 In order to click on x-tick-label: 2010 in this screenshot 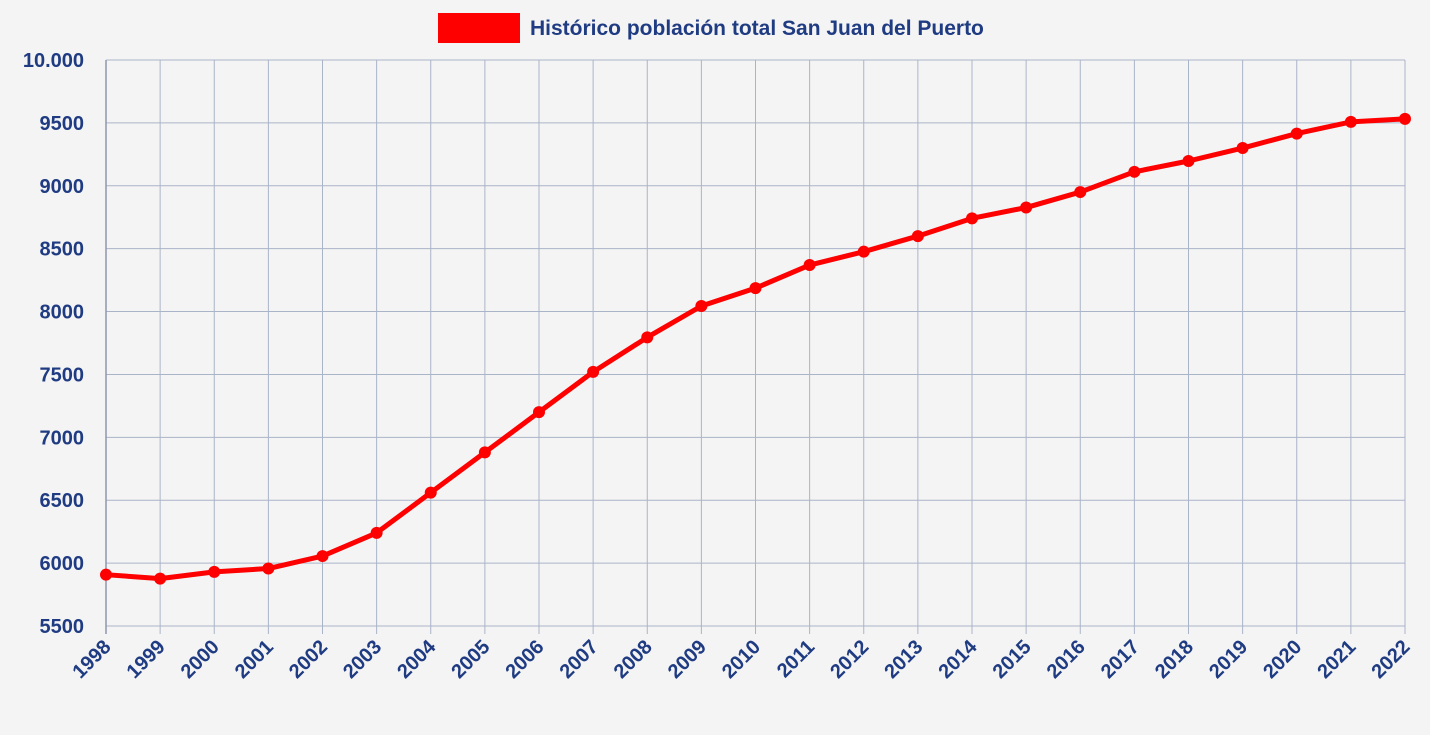, I will do `click(741, 659)`.